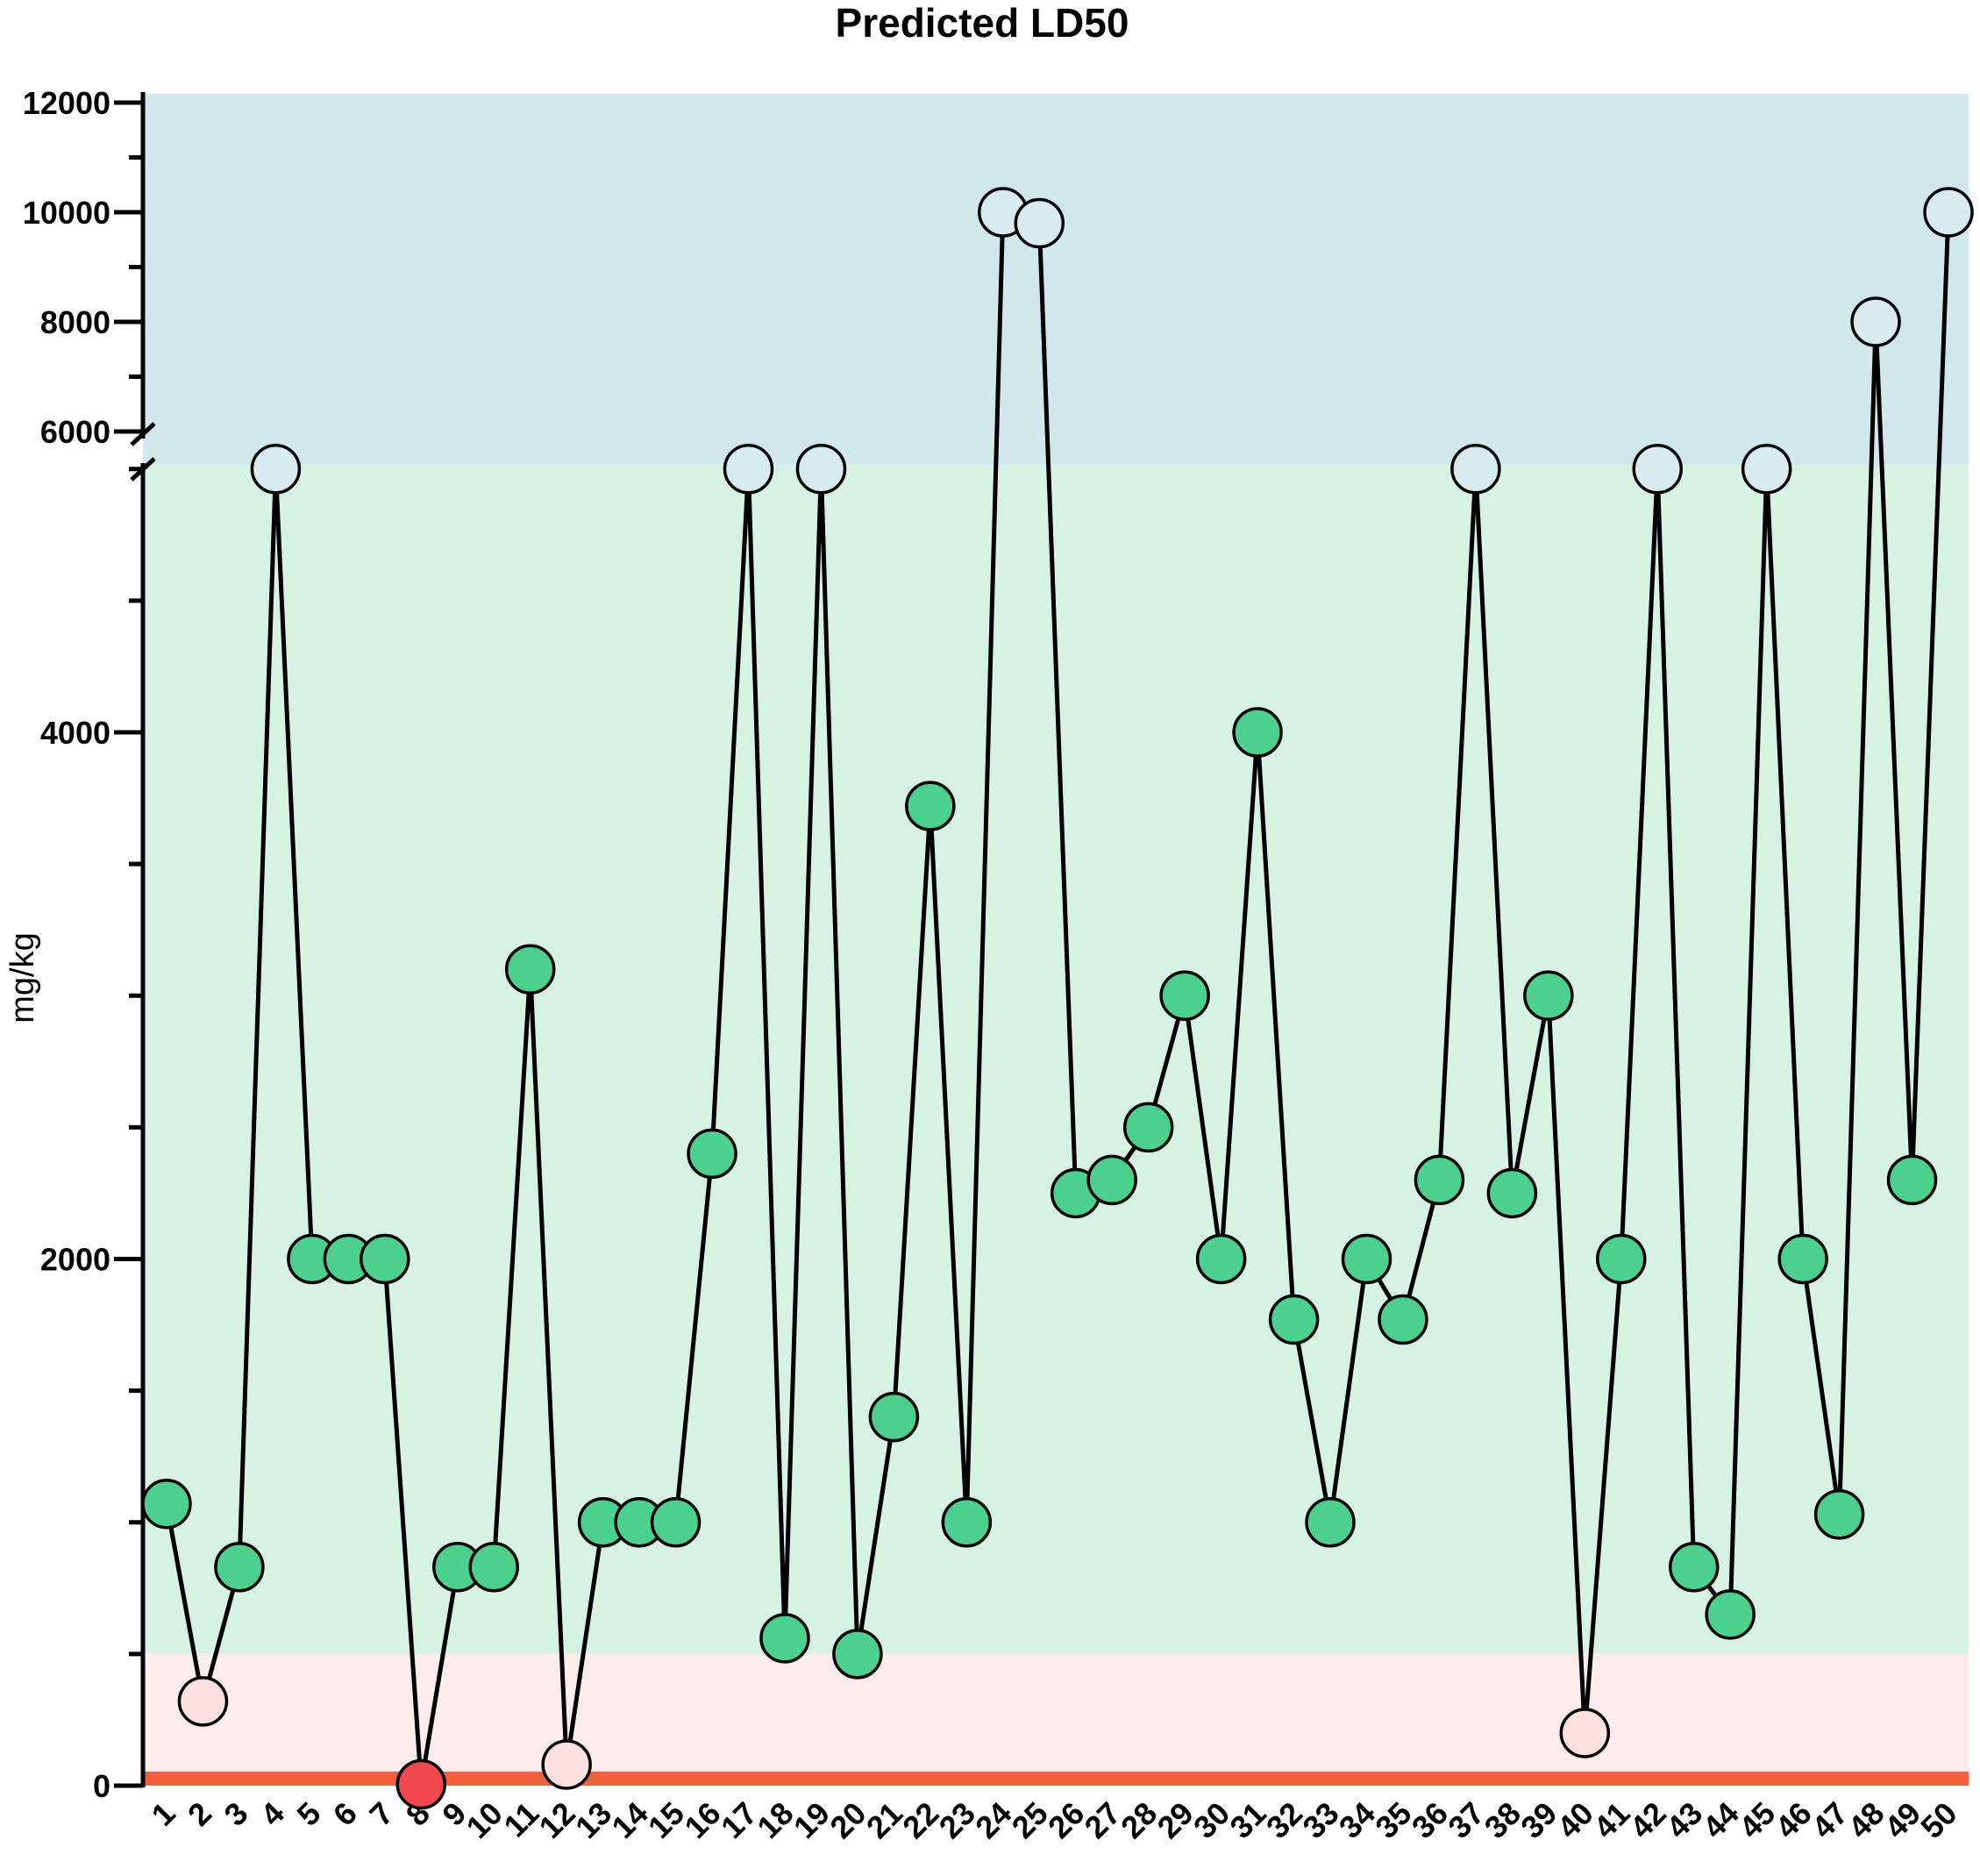 This screenshot has height=1876, width=1980. What do you see at coordinates (89, 944) in the screenshot?
I see `y-axis: 0 2000 4000 6000 8000 10000 12000` at bounding box center [89, 944].